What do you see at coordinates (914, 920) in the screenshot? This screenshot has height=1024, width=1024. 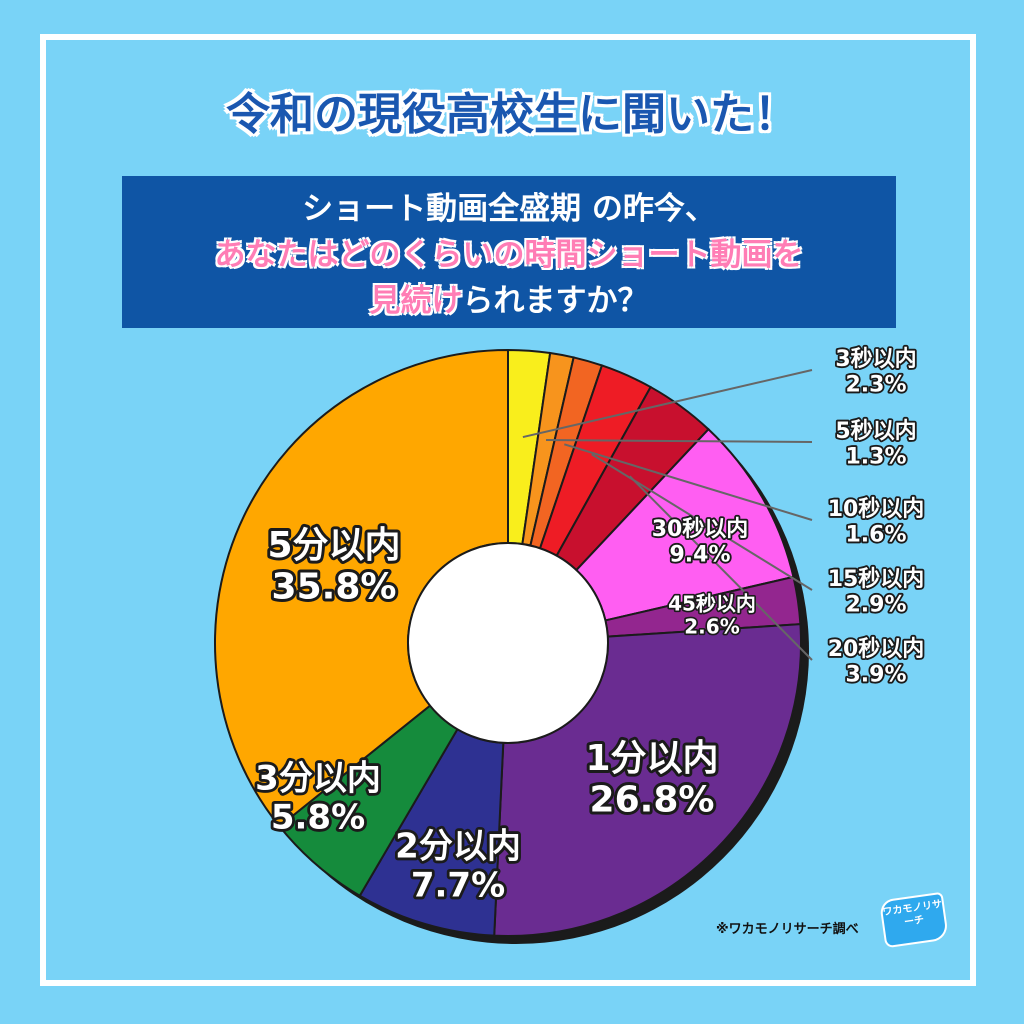 I see `brand-logo: ワカモノリサーチ` at bounding box center [914, 920].